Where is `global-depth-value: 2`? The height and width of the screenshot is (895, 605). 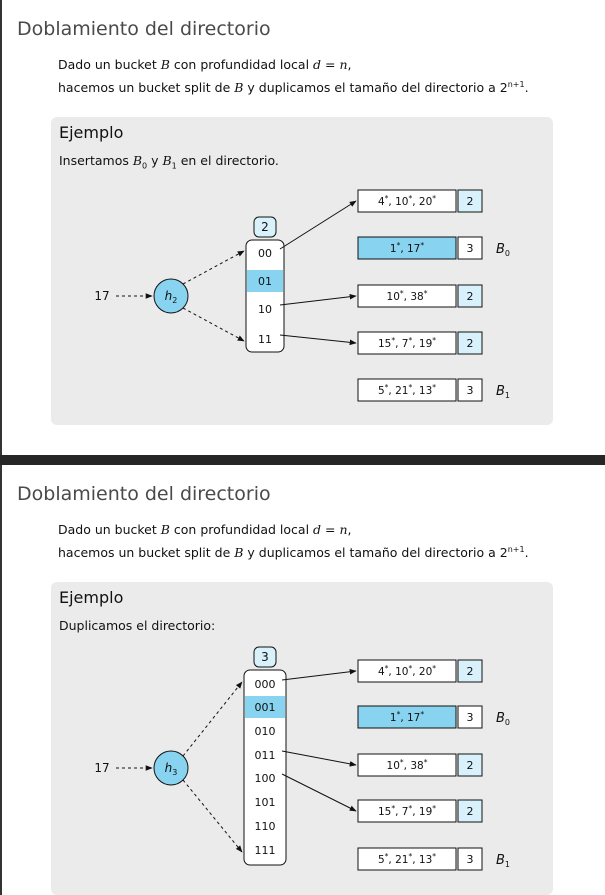
global-depth-value: 2 is located at coordinates (265, 227).